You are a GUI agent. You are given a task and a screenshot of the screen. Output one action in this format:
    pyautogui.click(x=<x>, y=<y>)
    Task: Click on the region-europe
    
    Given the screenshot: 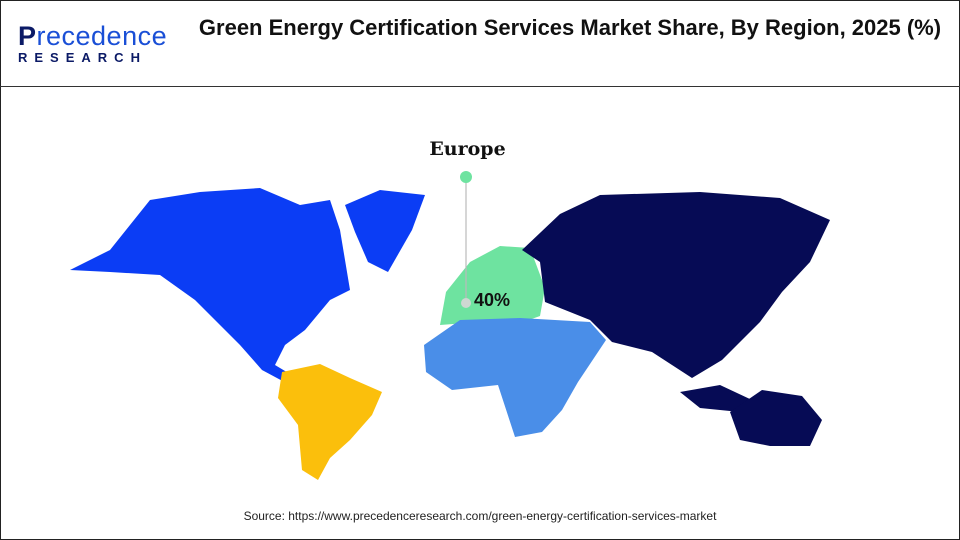 What is the action you would take?
    pyautogui.click(x=492, y=286)
    